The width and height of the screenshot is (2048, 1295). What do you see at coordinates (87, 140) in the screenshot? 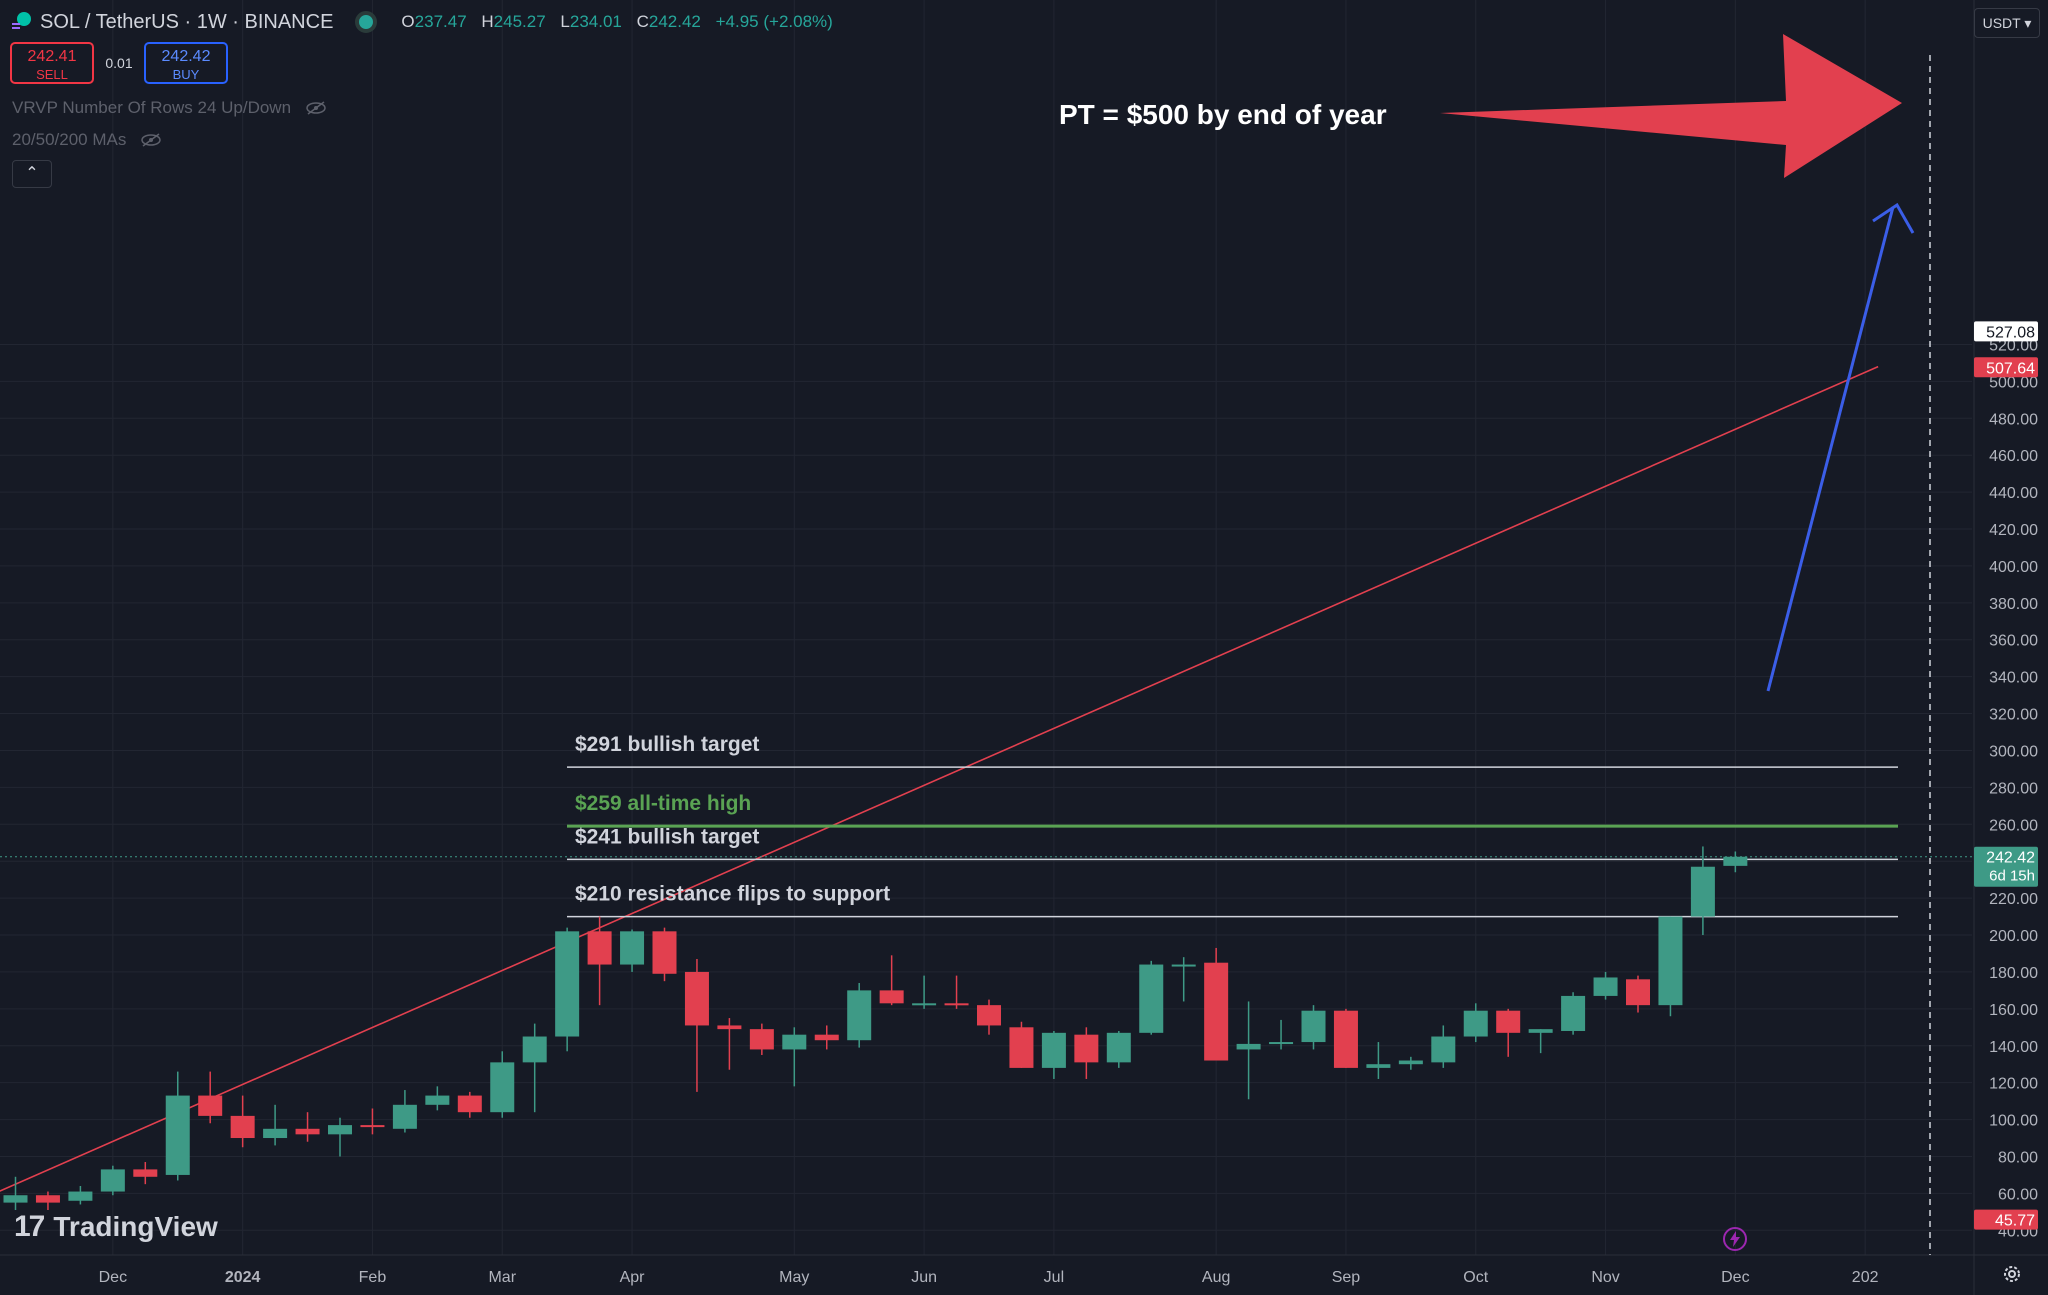
I see `indicator-mas: 20/50/200 MAs` at bounding box center [87, 140].